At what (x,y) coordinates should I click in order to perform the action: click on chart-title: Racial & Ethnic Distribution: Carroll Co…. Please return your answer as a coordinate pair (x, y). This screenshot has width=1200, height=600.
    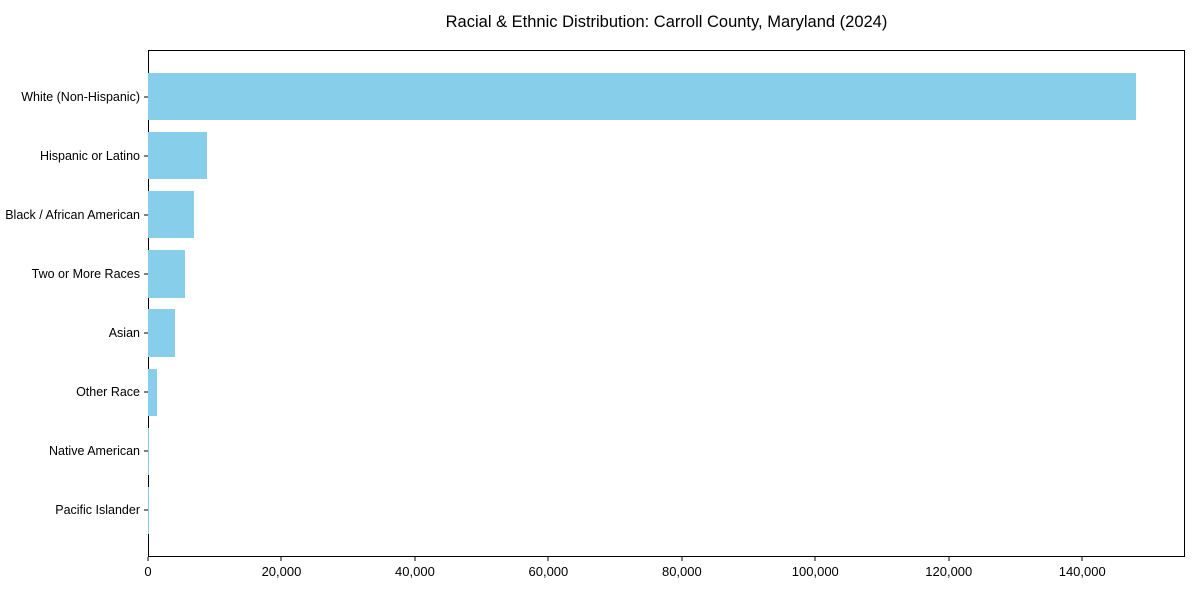
    Looking at the image, I should click on (666, 22).